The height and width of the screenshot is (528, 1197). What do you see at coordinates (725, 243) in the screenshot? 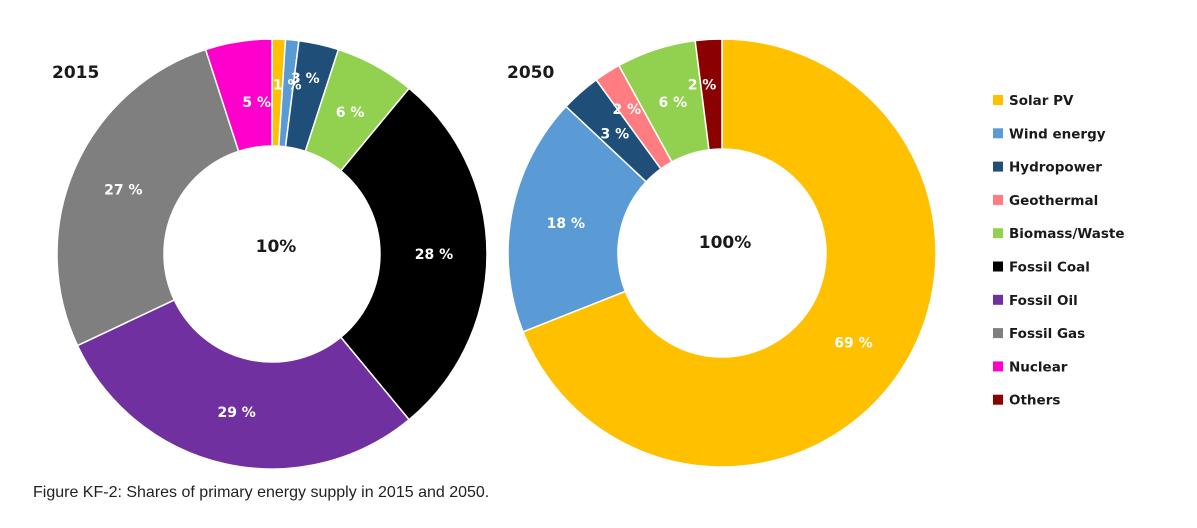
I see `center-label-2050: 100%` at bounding box center [725, 243].